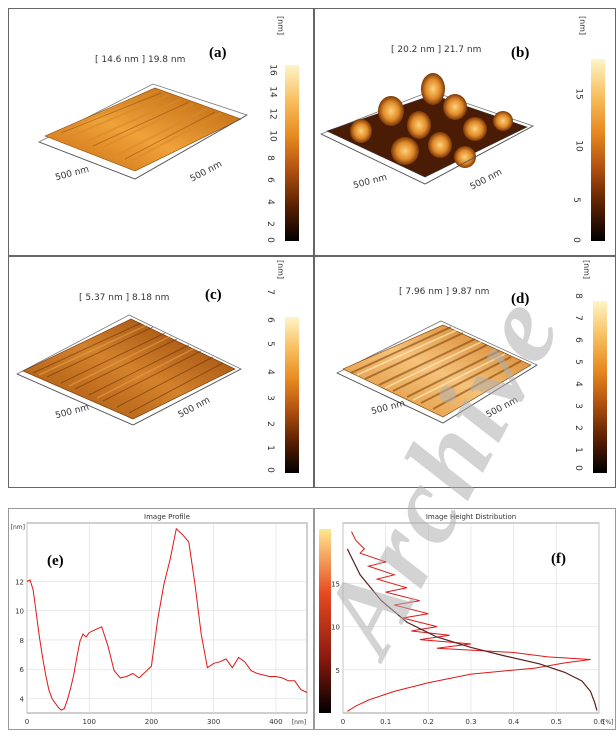  Describe the element at coordinates (124, 298) in the screenshot. I see `height-range-label: [ 5.37 nm ] 8.18 nm` at that location.